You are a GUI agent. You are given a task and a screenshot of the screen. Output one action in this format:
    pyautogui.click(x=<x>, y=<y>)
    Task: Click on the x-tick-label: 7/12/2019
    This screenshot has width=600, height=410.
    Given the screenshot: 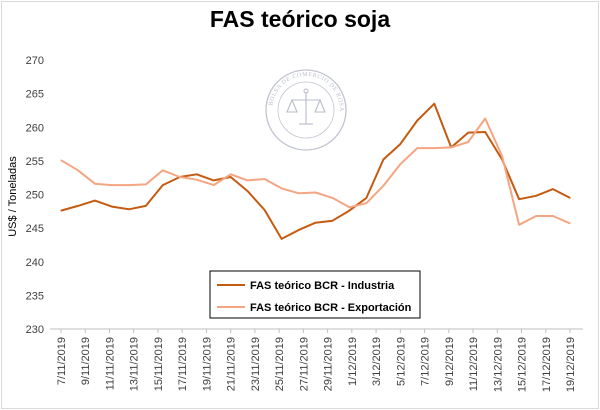 What is the action you would take?
    pyautogui.click(x=426, y=361)
    